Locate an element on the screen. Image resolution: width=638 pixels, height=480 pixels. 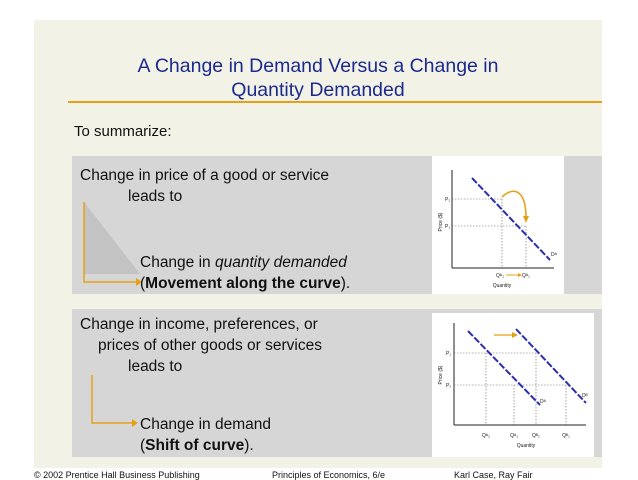
panel2-line3: leads to is located at coordinates (155, 366).